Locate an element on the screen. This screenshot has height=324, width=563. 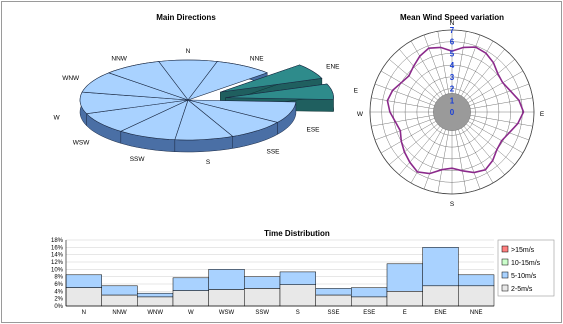
bar-xtick-w: W is located at coordinates (191, 313).